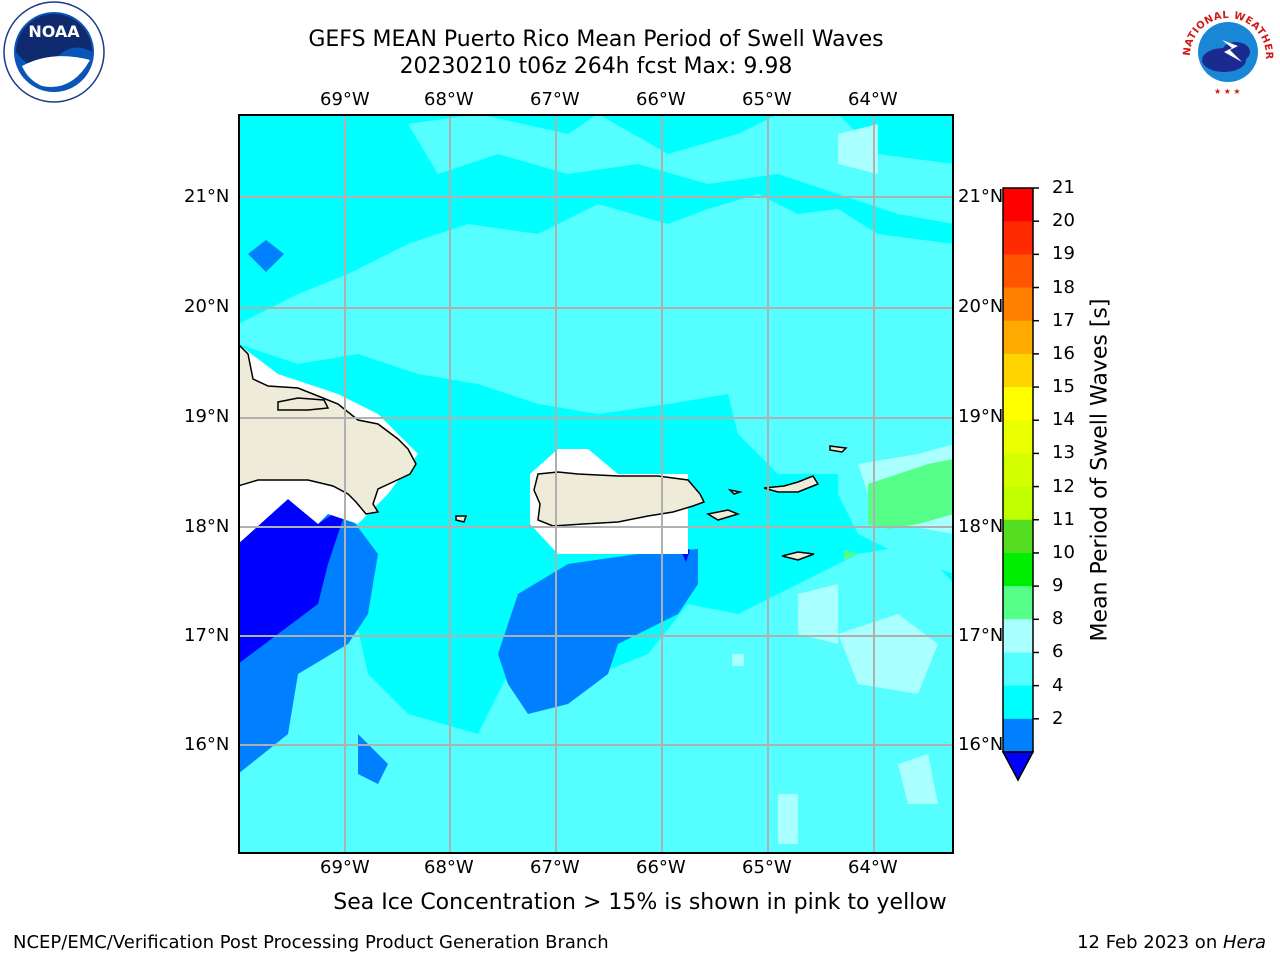 The width and height of the screenshot is (1280, 960). I want to click on footer-date-text: 12 Feb 2023 on, so click(1150, 942).